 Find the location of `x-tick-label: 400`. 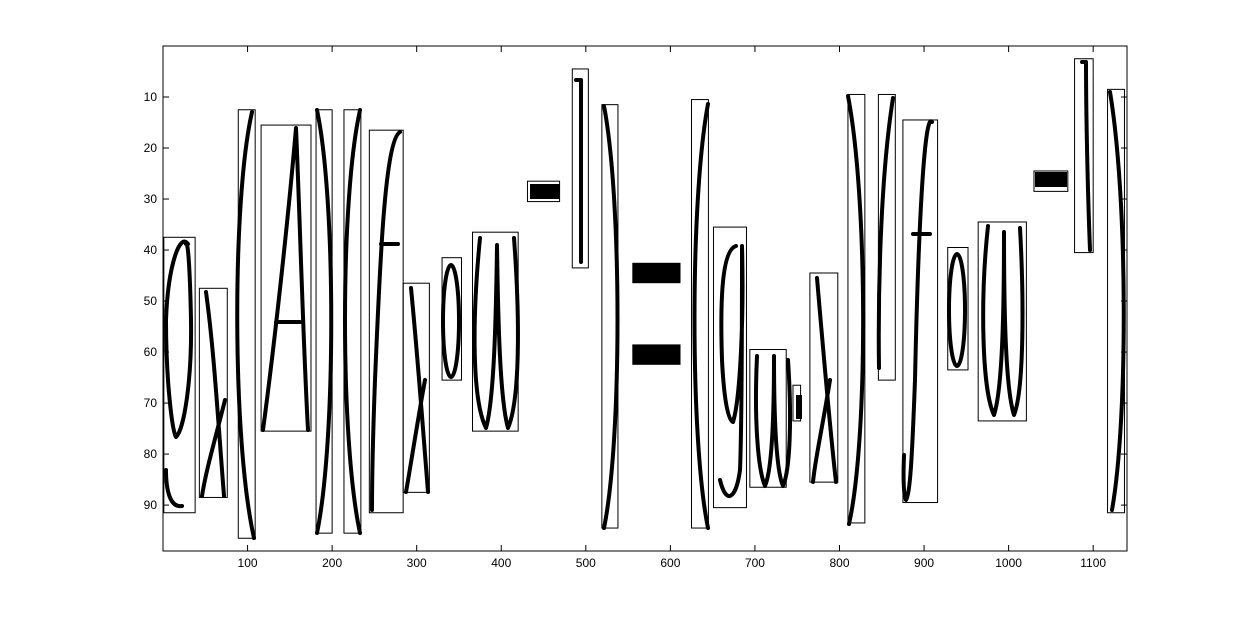

x-tick-label: 400 is located at coordinates (501, 563).